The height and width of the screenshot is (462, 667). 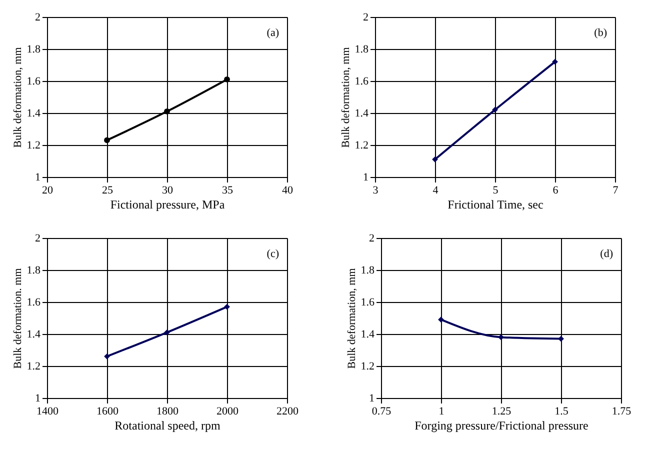 I want to click on x-tick-label: 40, so click(x=288, y=190).